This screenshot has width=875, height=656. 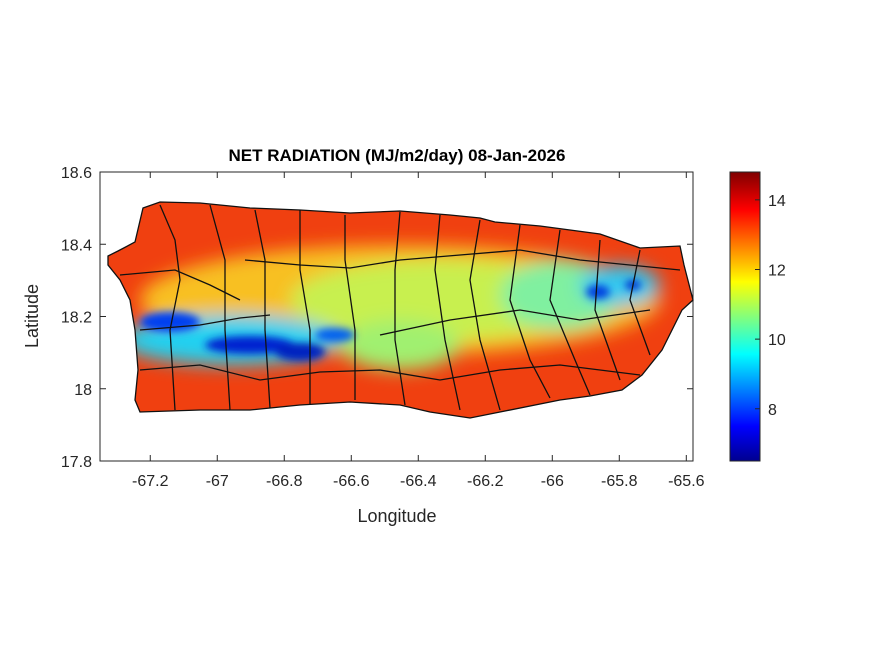 What do you see at coordinates (76, 173) in the screenshot?
I see `y-tick-label: 18.6` at bounding box center [76, 173].